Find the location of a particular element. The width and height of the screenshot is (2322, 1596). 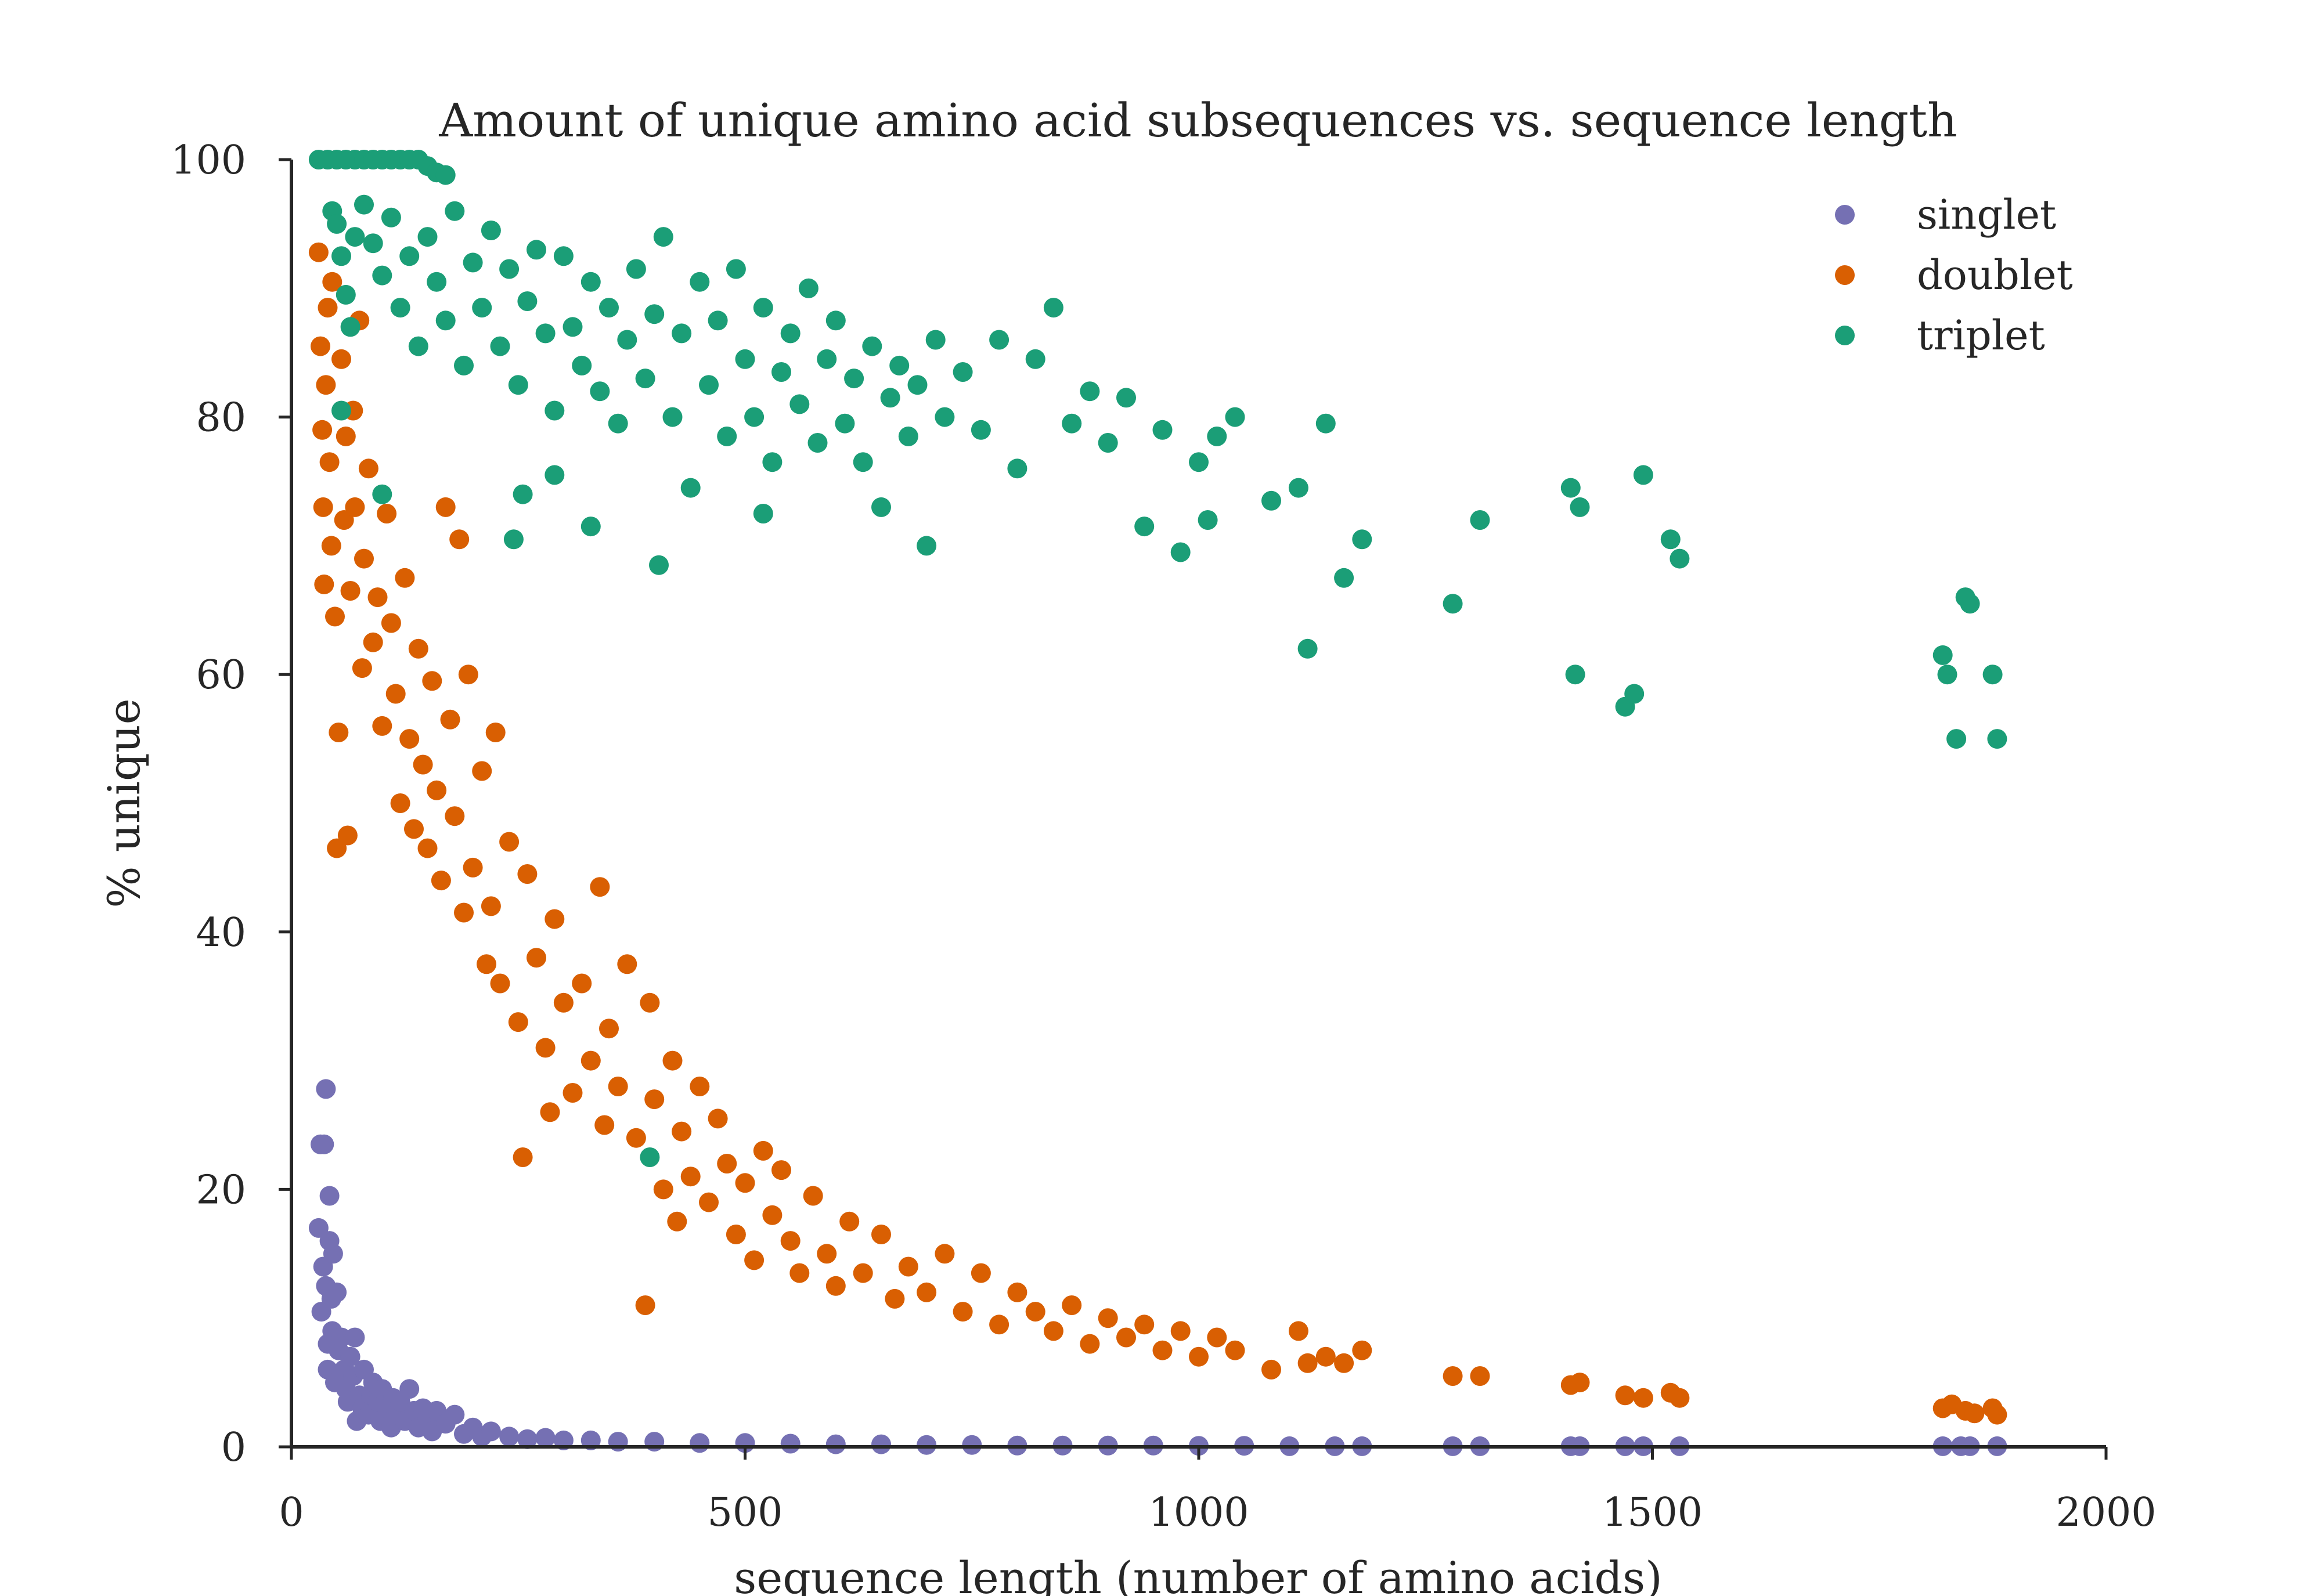

x-tick-label: 2000 is located at coordinates (2106, 1513).